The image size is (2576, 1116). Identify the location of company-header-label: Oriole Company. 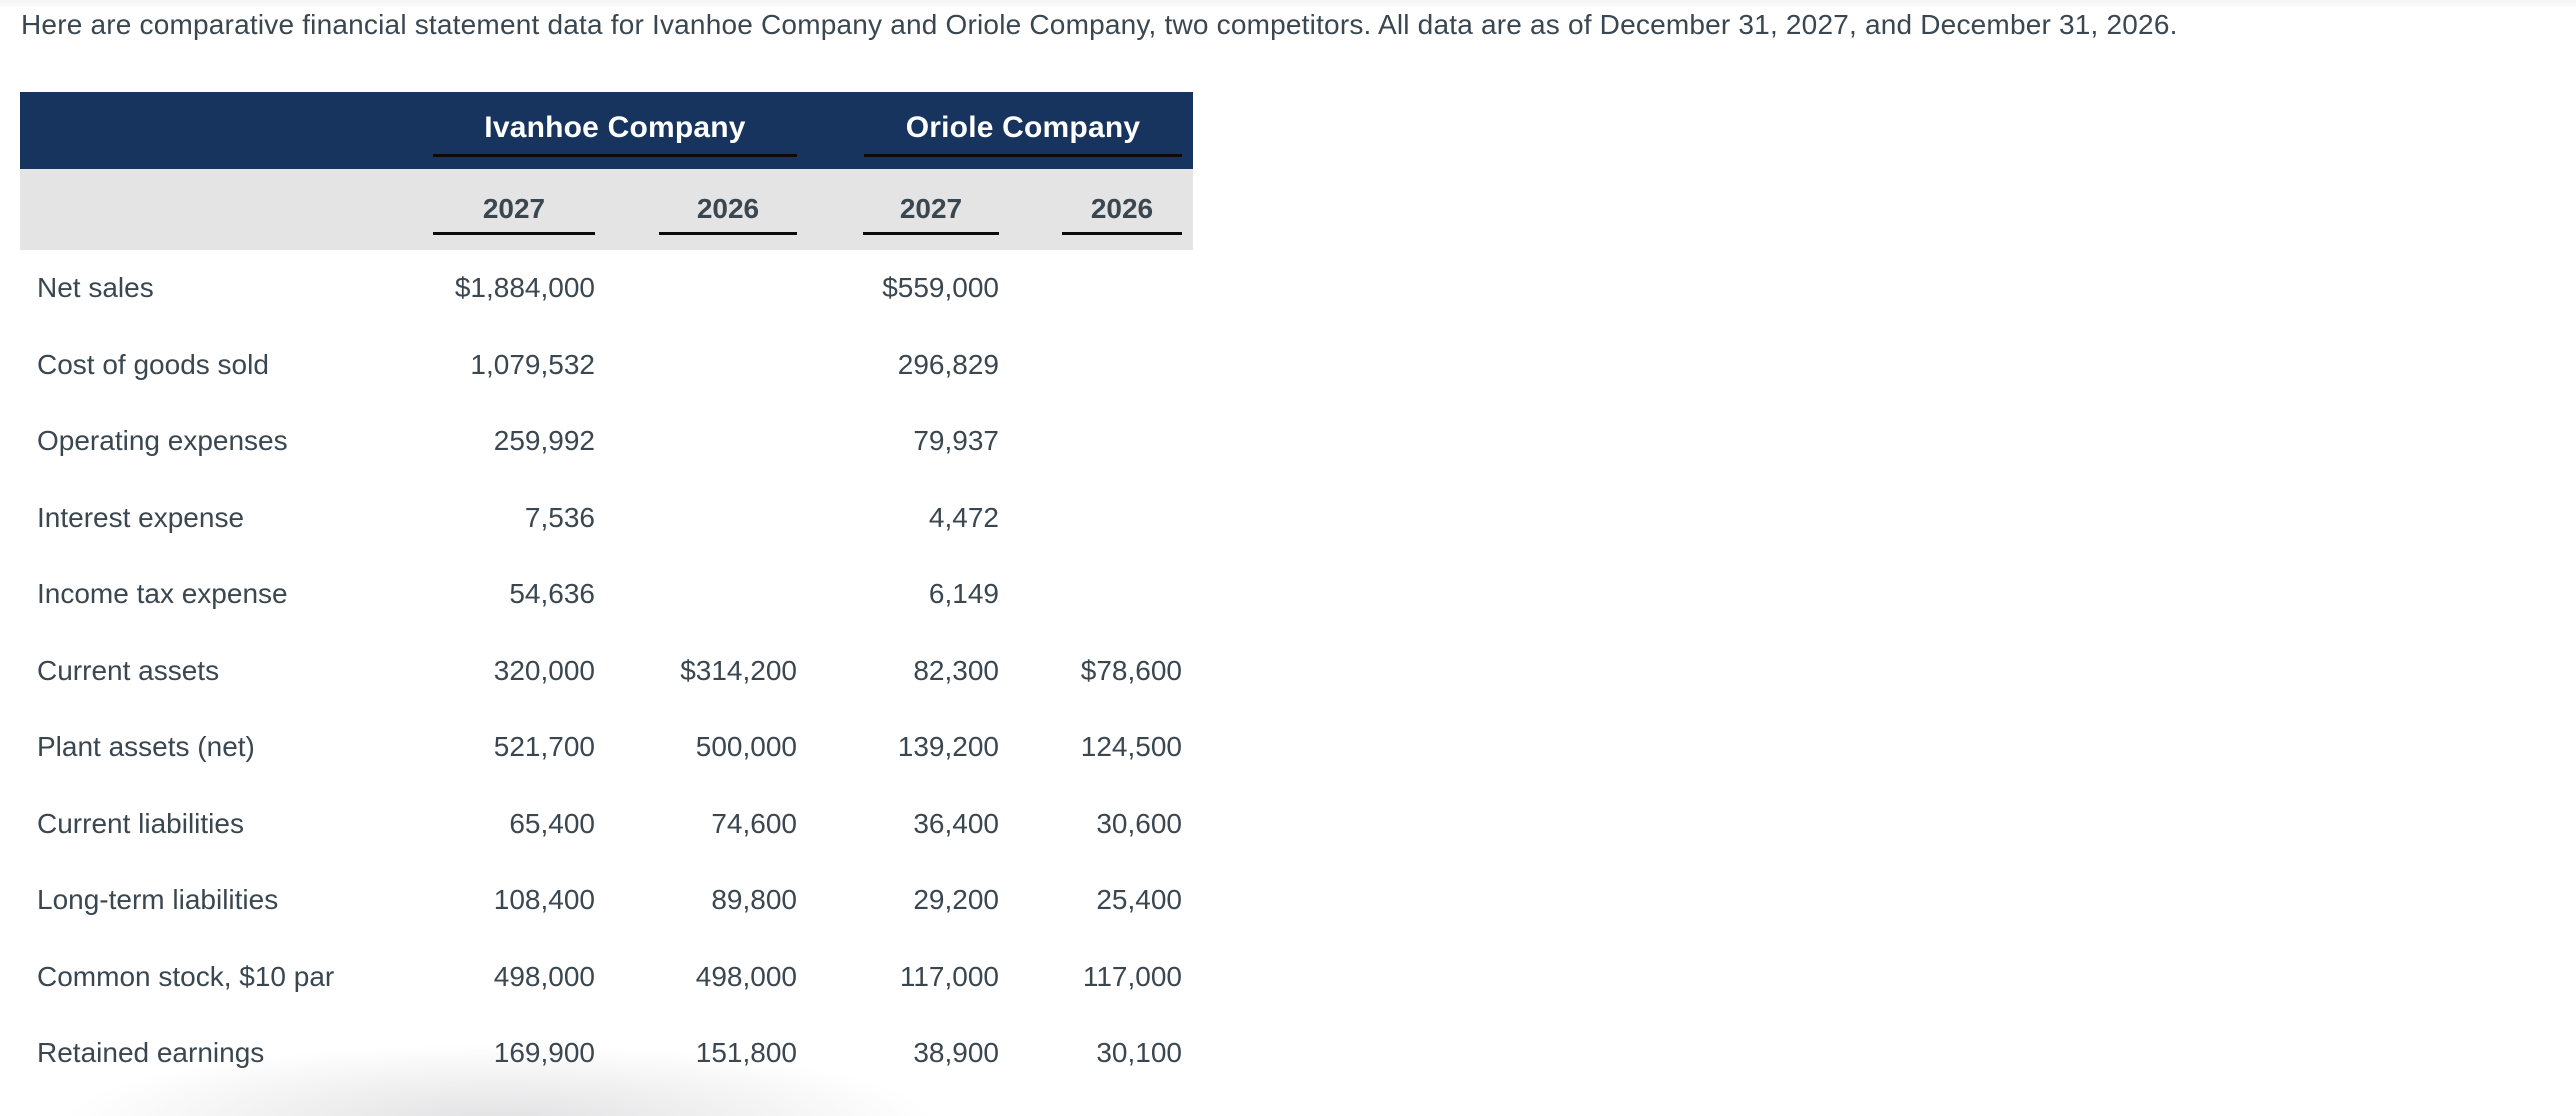
(1023, 134).